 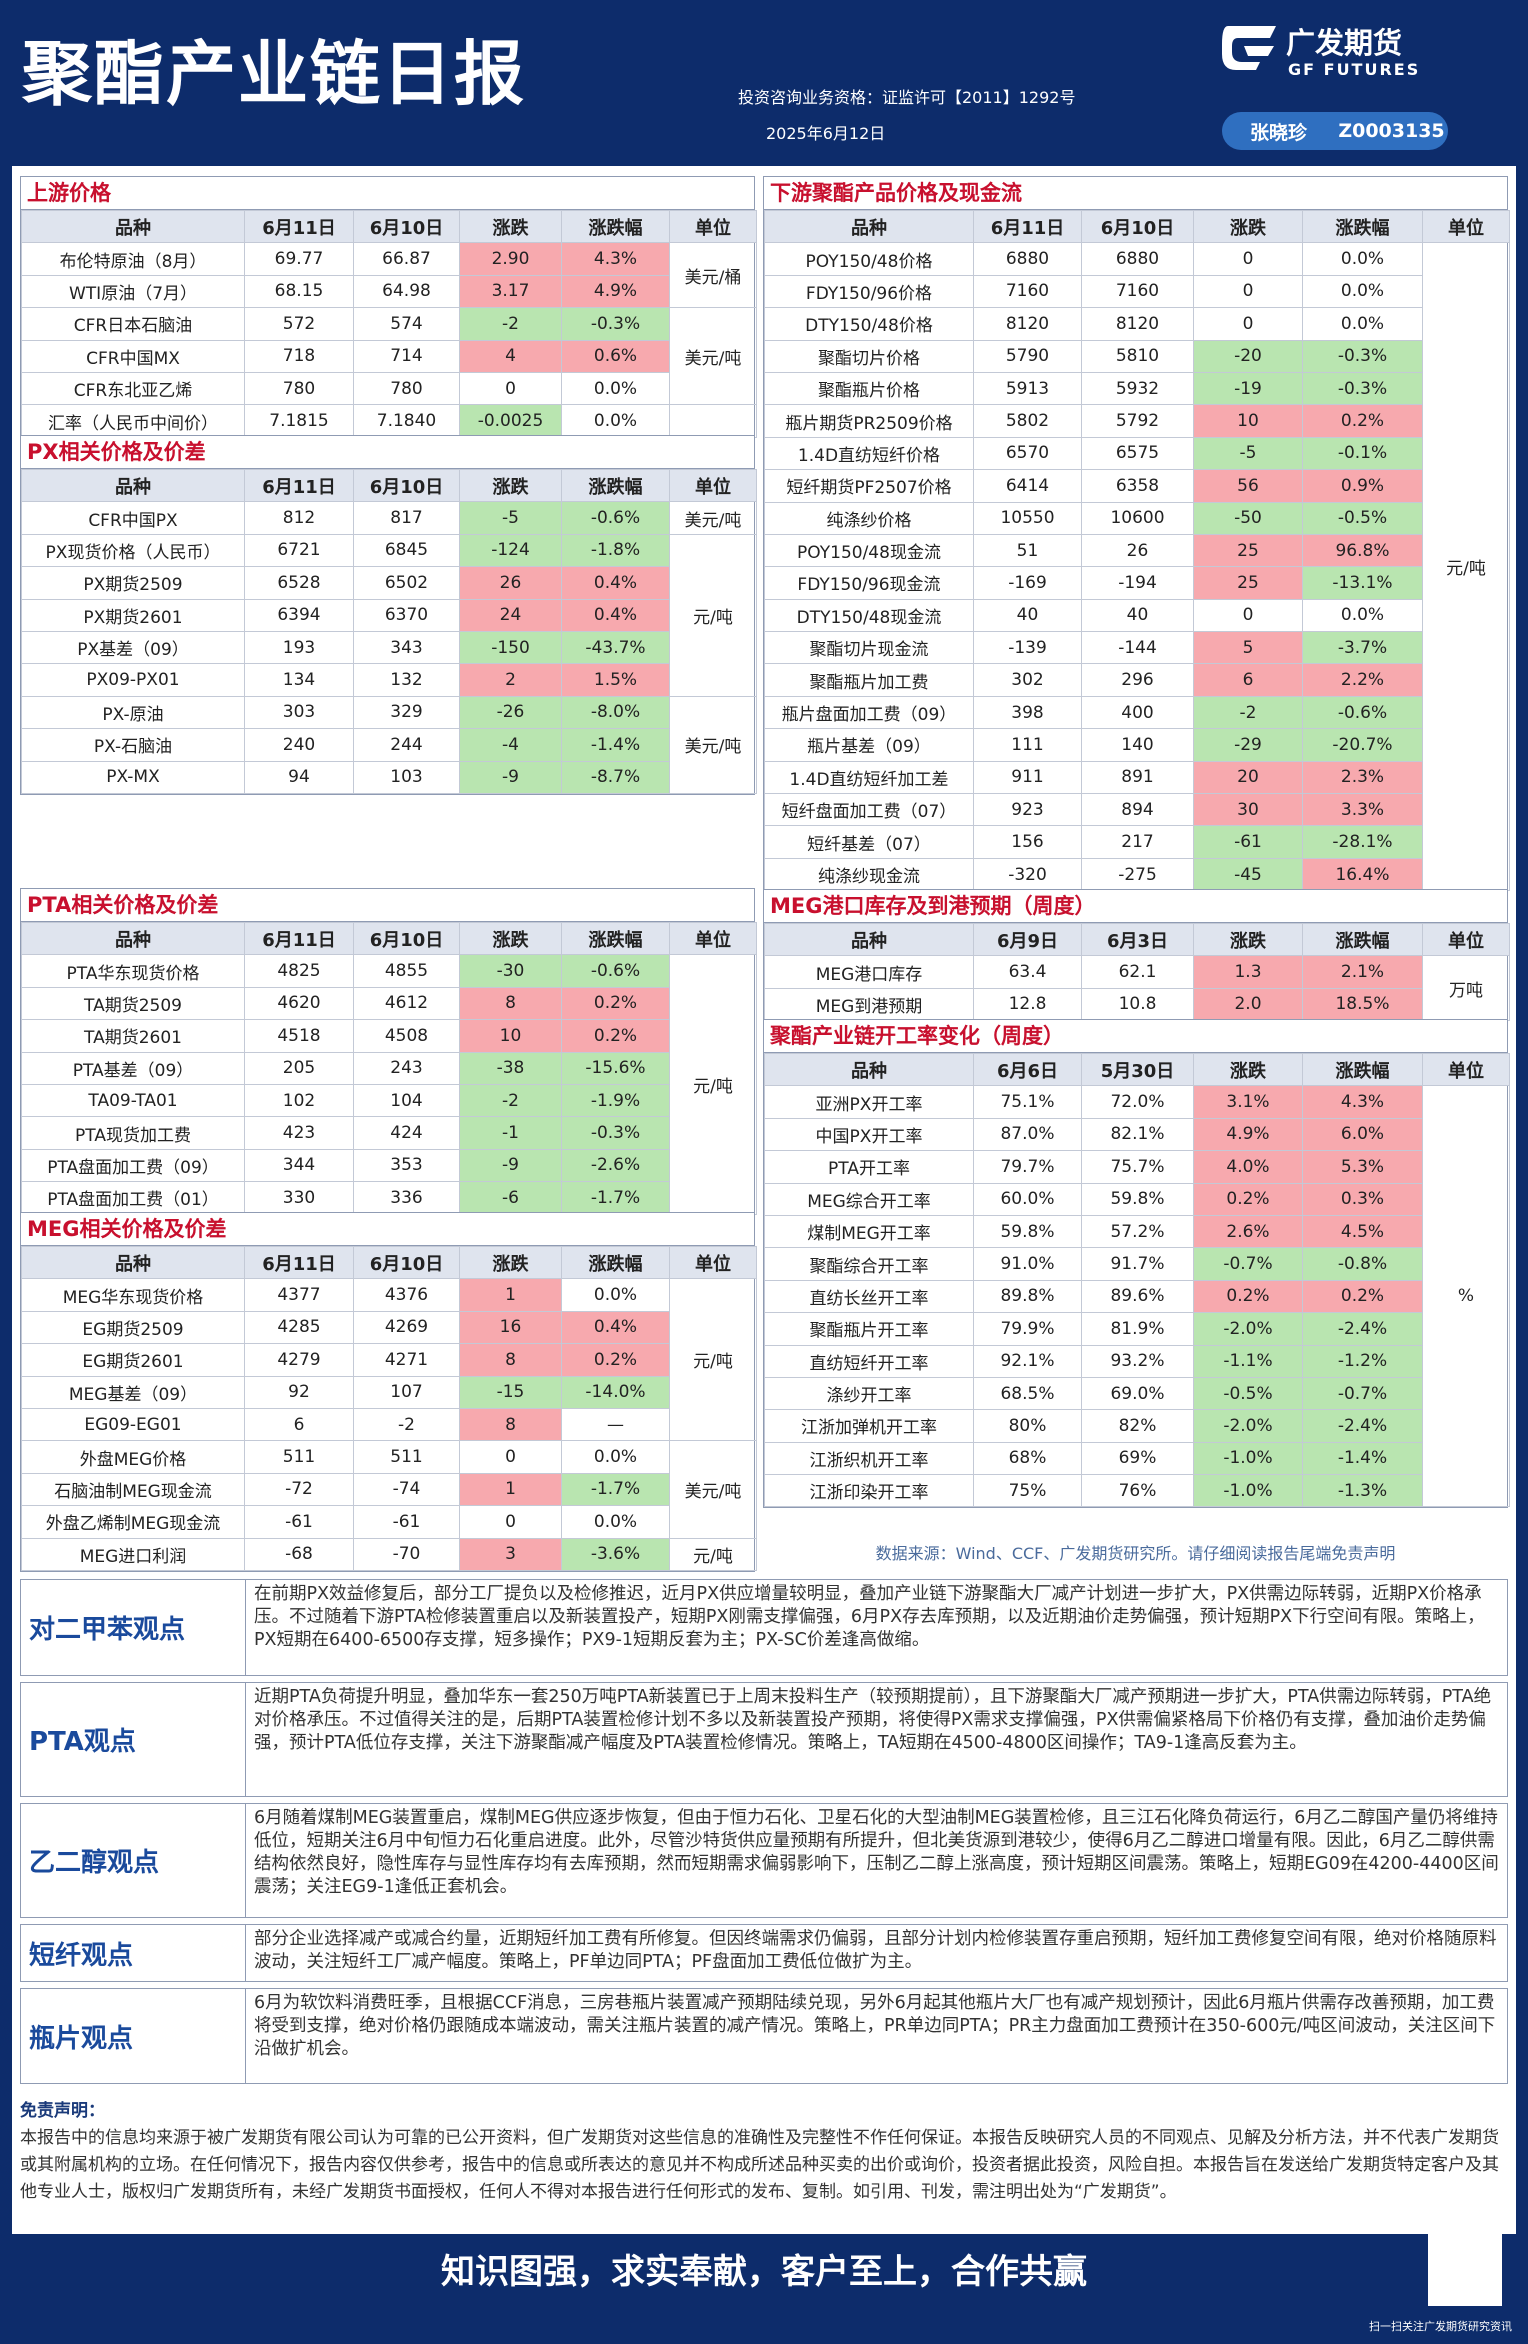 I want to click on cell-value: -30, so click(x=510, y=971).